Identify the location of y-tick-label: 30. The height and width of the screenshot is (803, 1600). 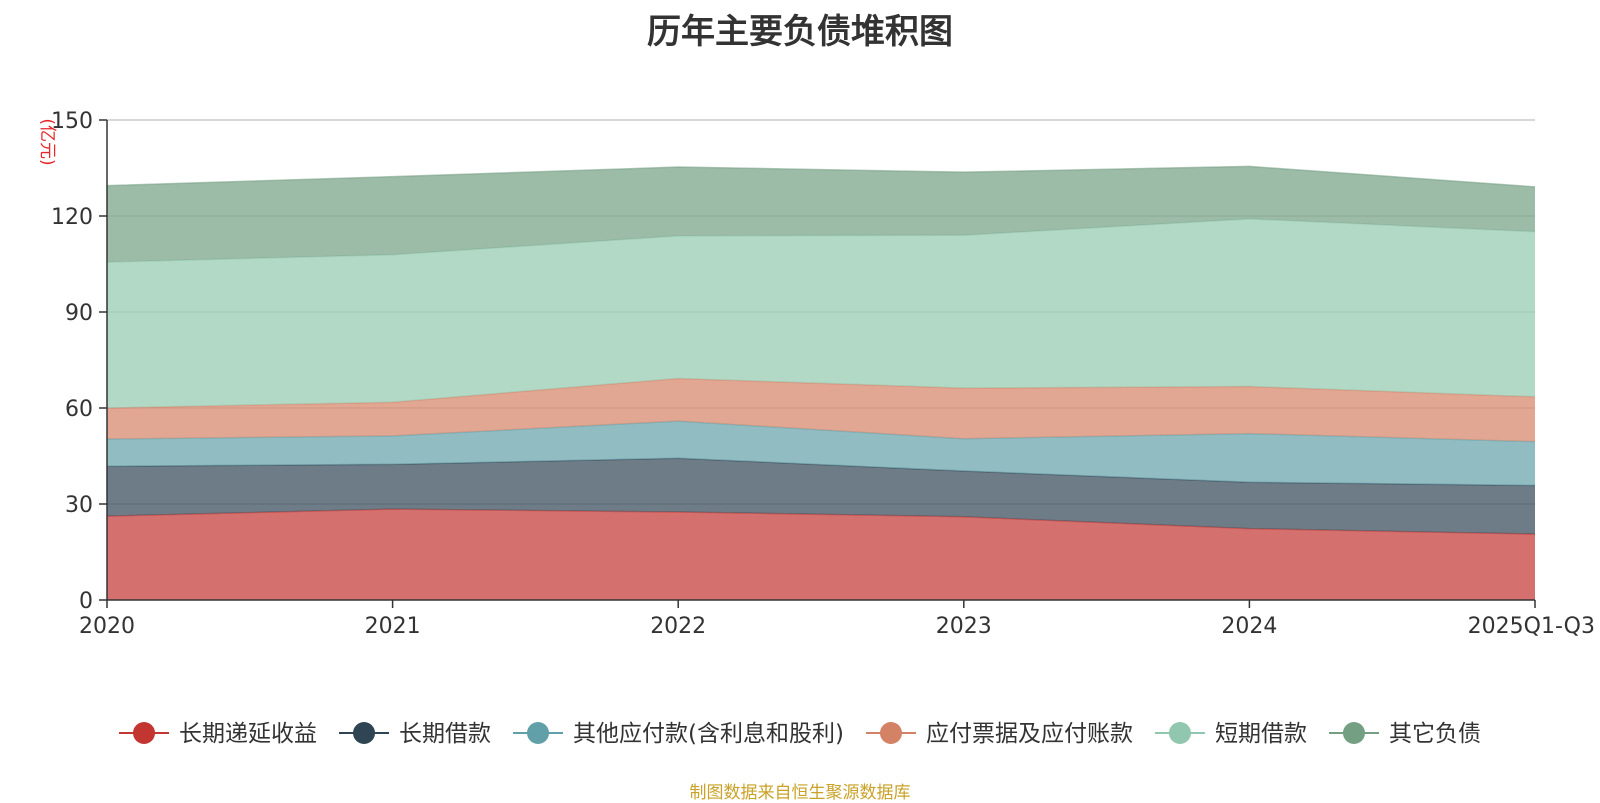
(79, 505).